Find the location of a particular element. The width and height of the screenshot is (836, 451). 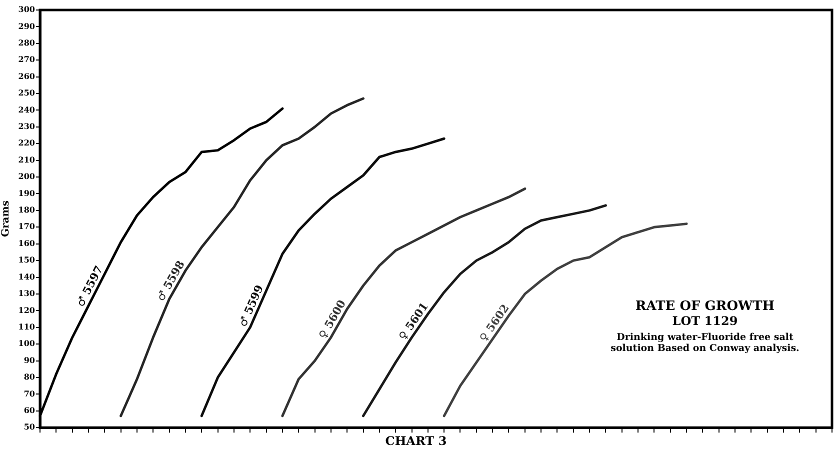

y-tick-label: 300 is located at coordinates (27, 9).